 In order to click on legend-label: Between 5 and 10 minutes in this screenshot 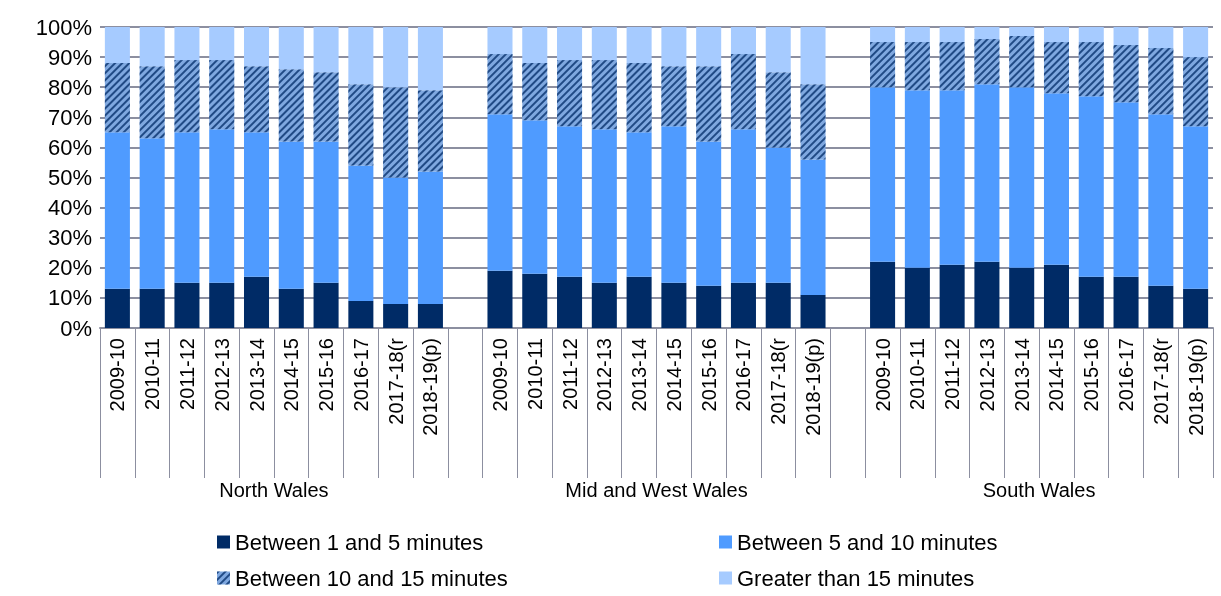, I will do `click(867, 542)`.